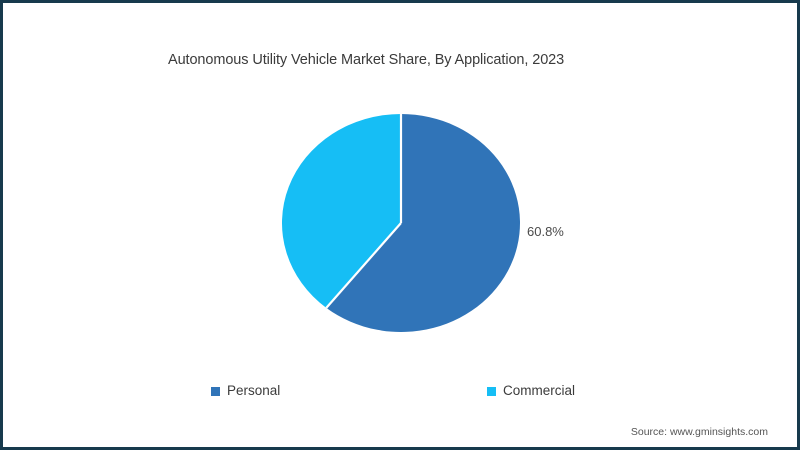  I want to click on legend-item-commercial: Commercial, so click(531, 391).